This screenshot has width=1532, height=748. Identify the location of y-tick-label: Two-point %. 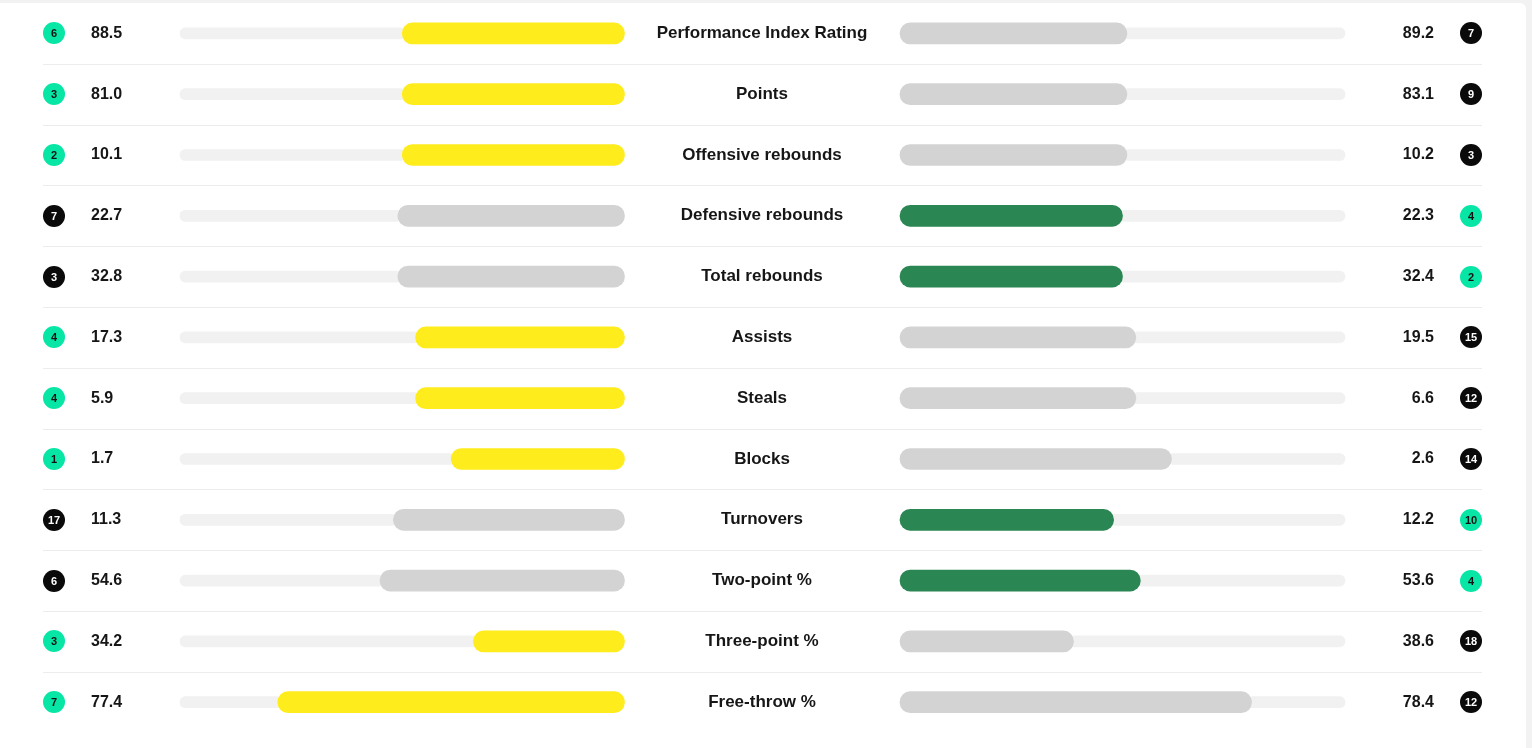
(762, 580).